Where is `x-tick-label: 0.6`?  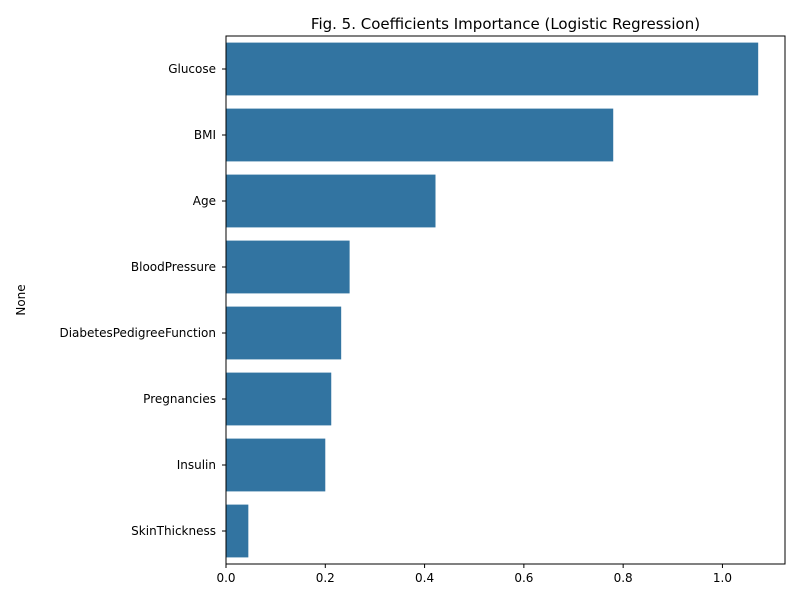 x-tick-label: 0.6 is located at coordinates (523, 578).